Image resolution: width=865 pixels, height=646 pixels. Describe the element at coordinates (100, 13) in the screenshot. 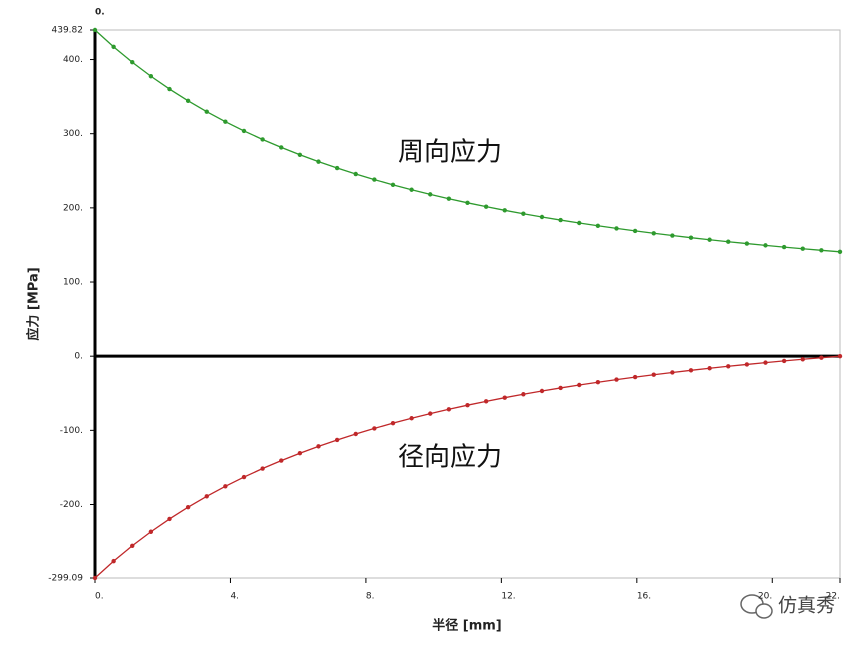

I see `top-label: 0.` at that location.